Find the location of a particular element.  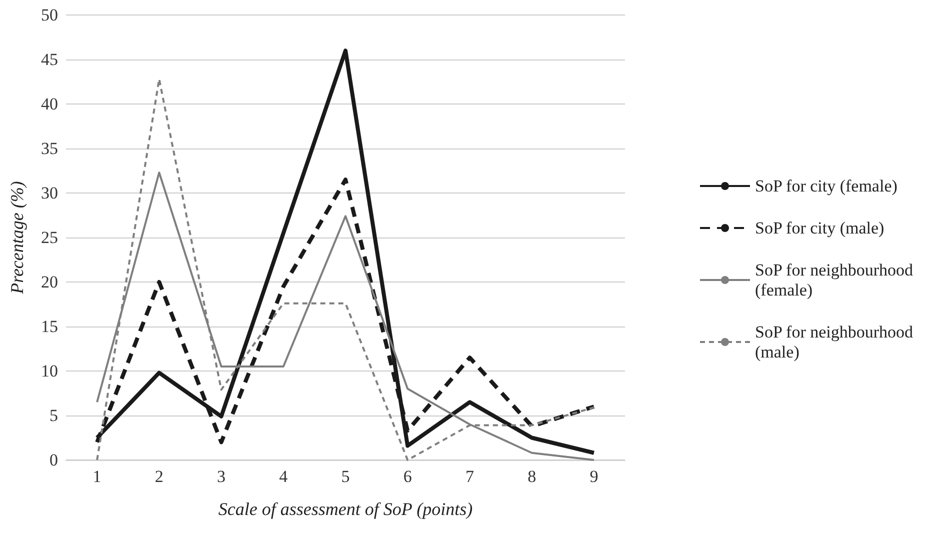

x-tick-label: 1 is located at coordinates (97, 476).